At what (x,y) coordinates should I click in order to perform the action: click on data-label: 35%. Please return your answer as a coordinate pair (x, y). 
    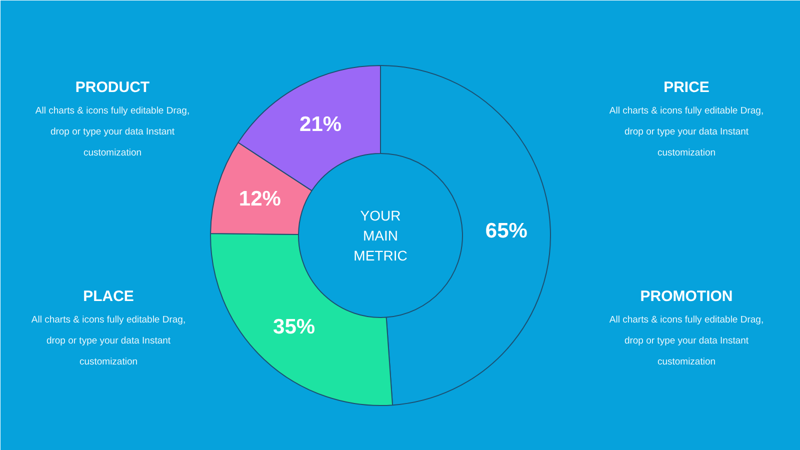
    Looking at the image, I should click on (294, 327).